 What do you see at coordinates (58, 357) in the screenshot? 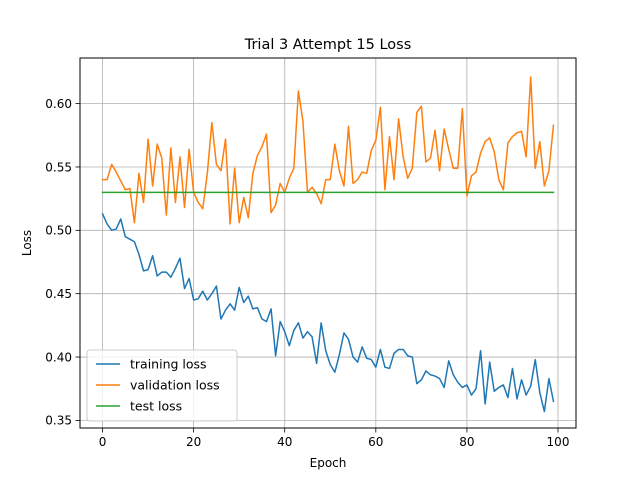
I see `y-tick-label: 0.40` at bounding box center [58, 357].